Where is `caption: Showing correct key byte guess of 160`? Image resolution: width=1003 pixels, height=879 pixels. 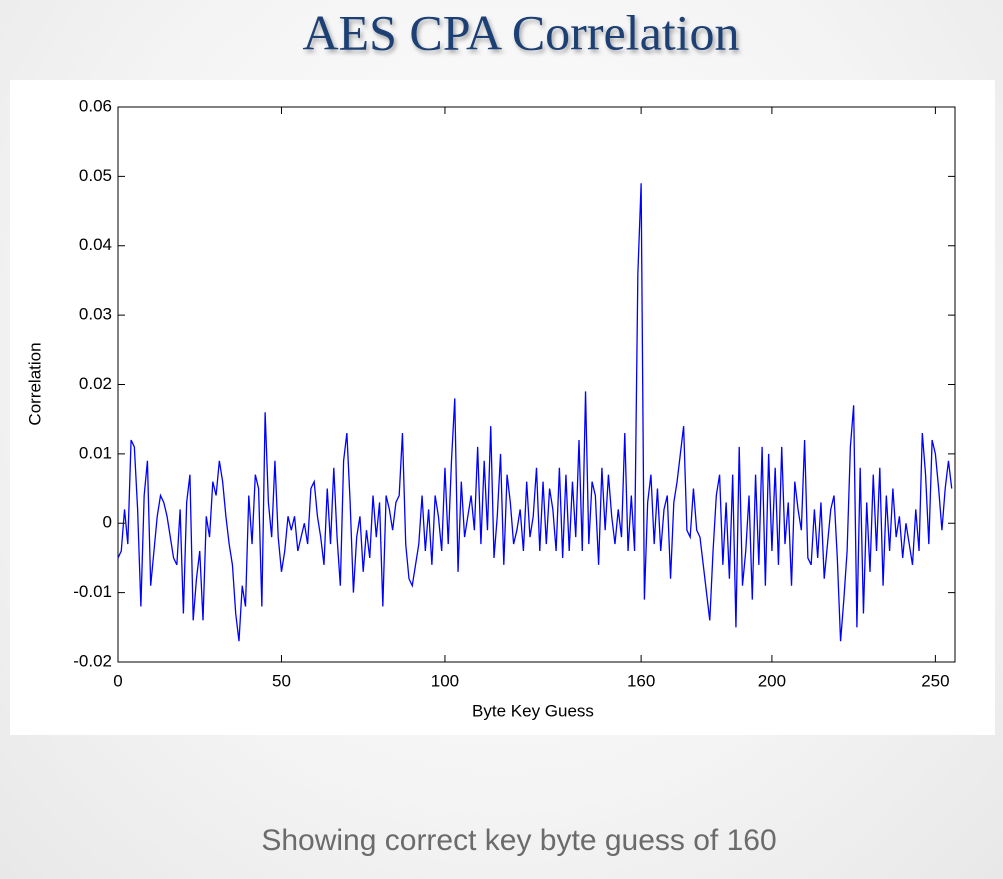 caption: Showing correct key byte guess of 160 is located at coordinates (518, 840).